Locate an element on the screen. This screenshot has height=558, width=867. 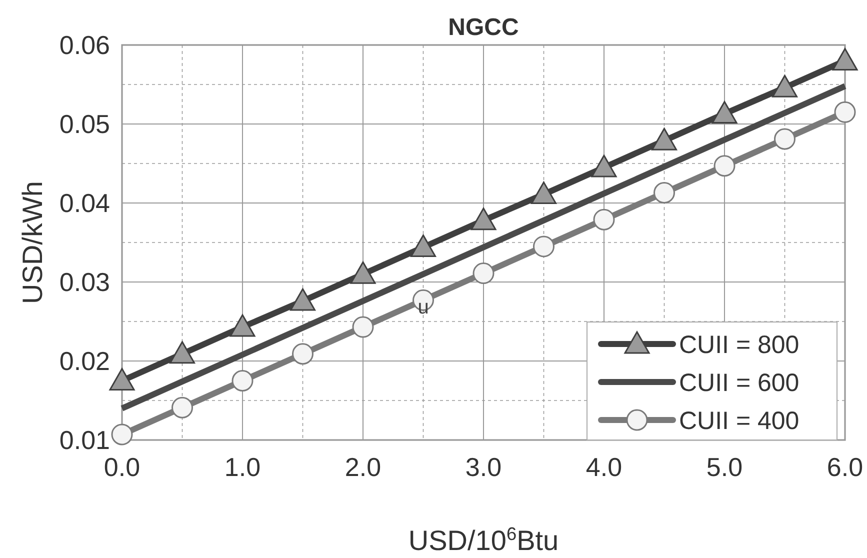
y-tick-label: 0.06 is located at coordinates (84, 45).